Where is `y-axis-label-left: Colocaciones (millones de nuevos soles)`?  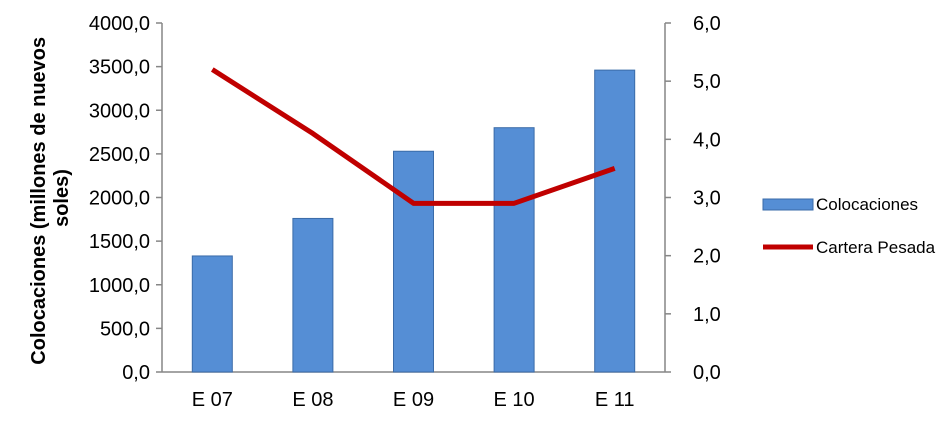 y-axis-label-left: Colocaciones (millones de nuevos soles) is located at coordinates (50, 197).